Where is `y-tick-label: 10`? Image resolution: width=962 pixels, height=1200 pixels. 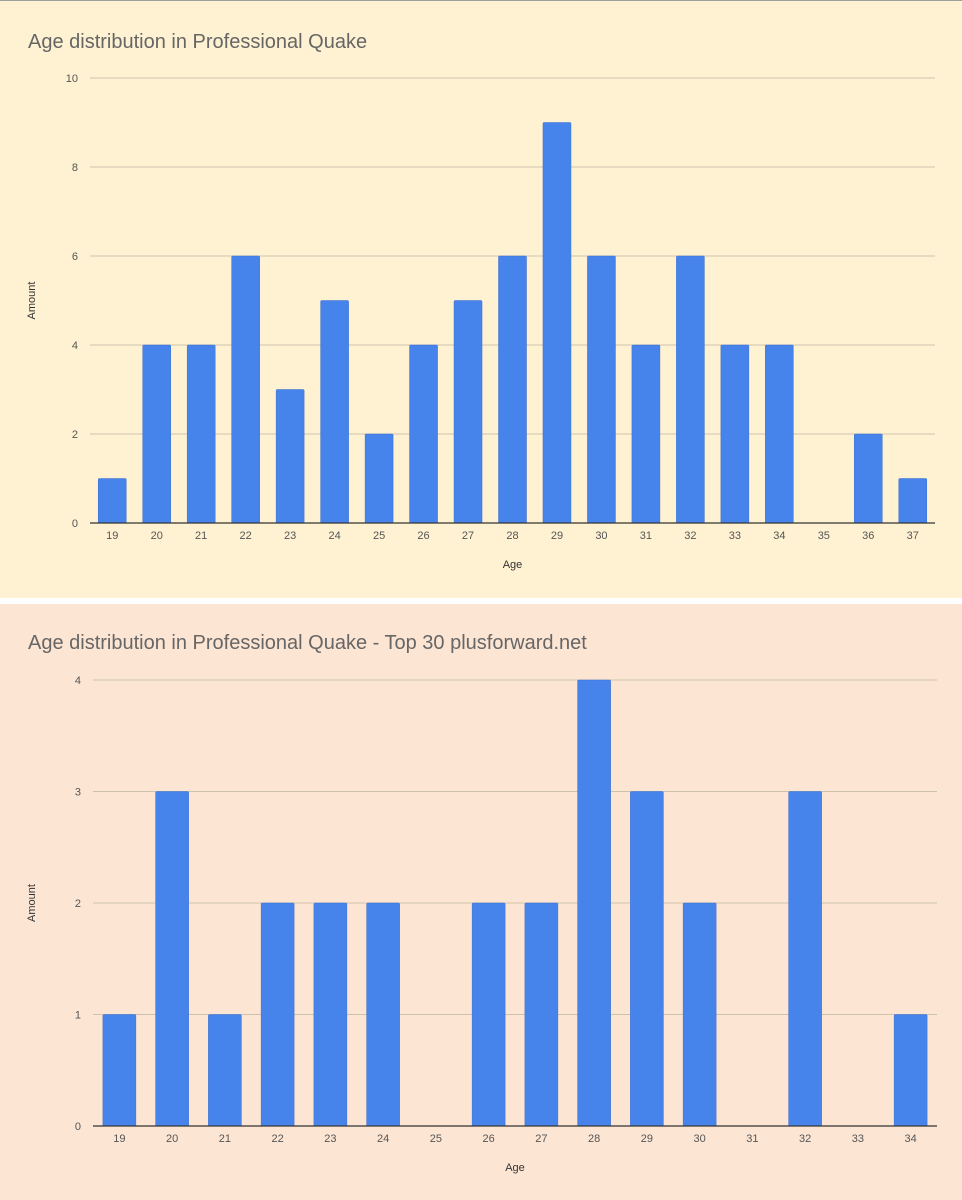 y-tick-label: 10 is located at coordinates (72, 79).